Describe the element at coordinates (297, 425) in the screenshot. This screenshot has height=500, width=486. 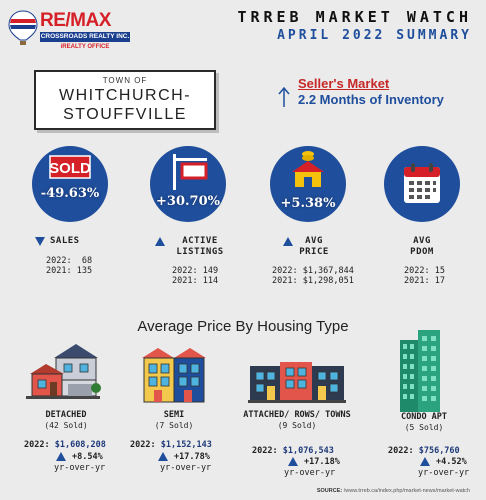
I see `housing-sold-attached: (9 Sold)` at that location.